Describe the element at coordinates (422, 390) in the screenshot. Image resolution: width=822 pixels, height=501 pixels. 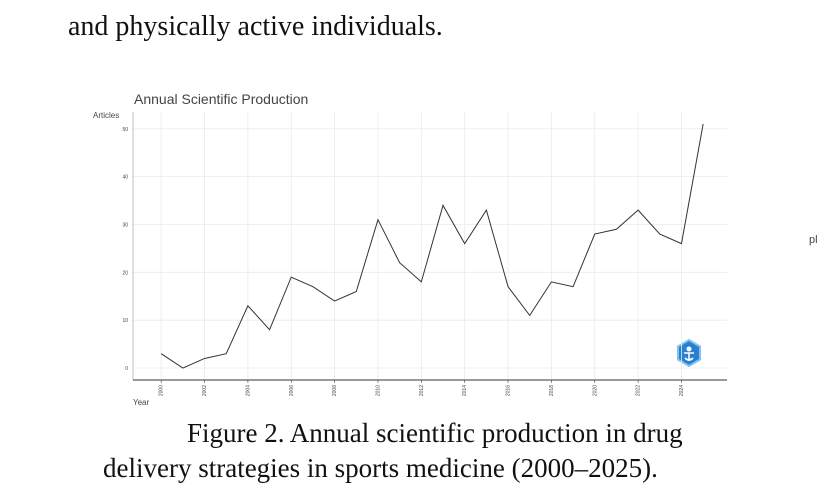
I see `x-tick-label: 2012` at that location.